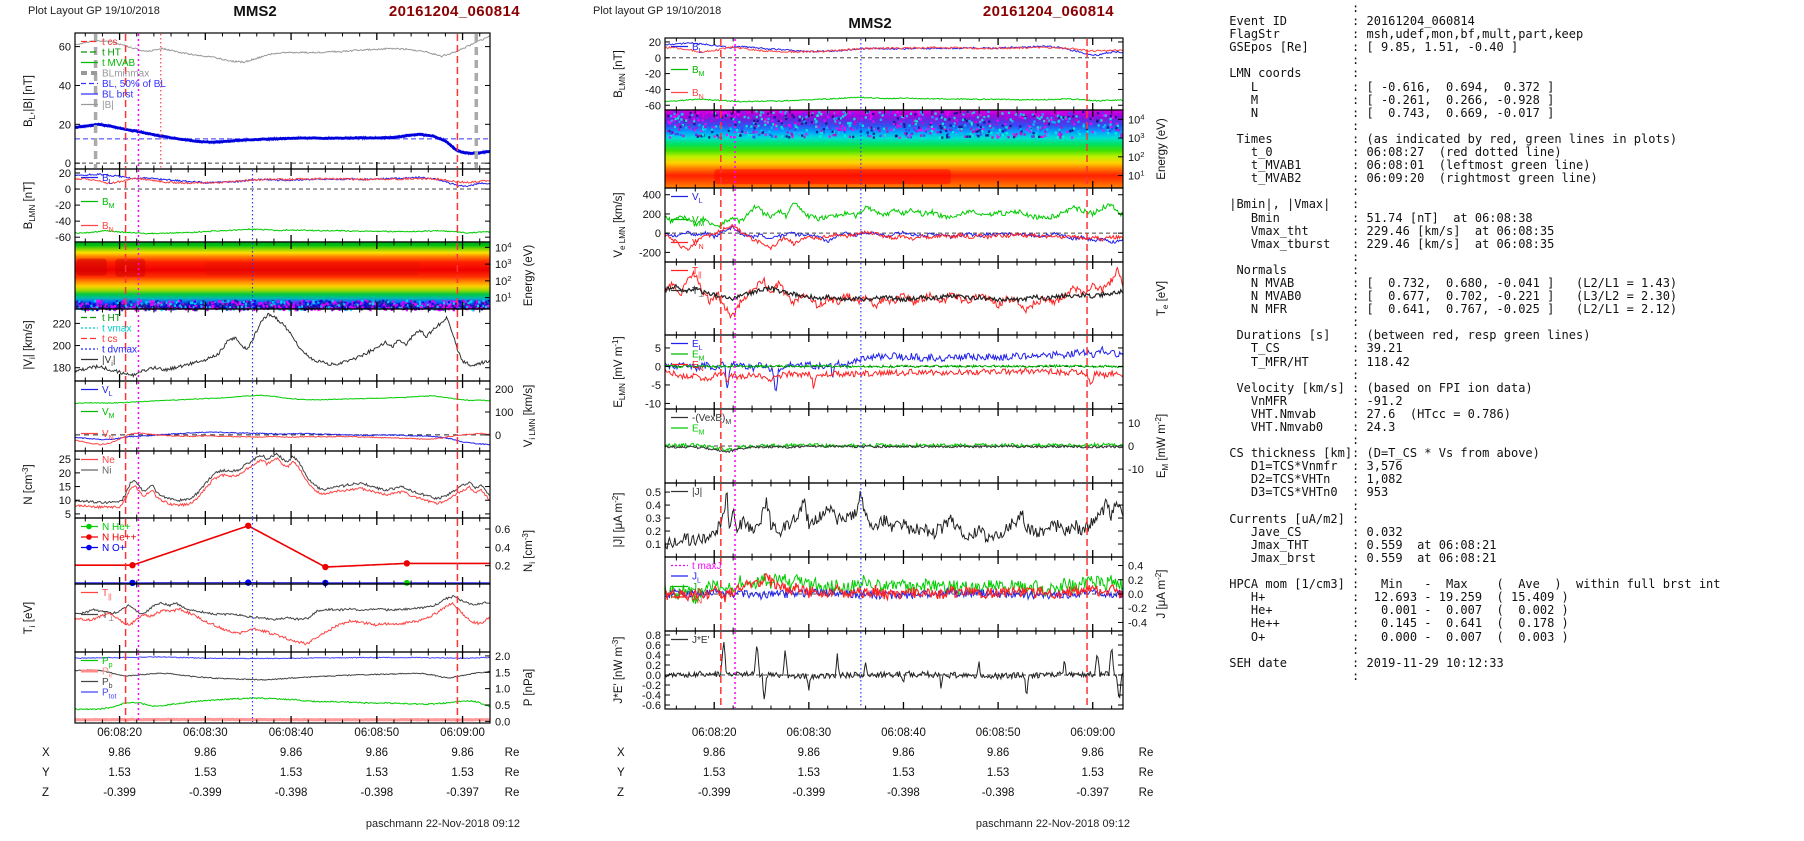 This screenshot has width=1804, height=841. What do you see at coordinates (503, 264) in the screenshot?
I see `y-tick-label: 10³` at bounding box center [503, 264].